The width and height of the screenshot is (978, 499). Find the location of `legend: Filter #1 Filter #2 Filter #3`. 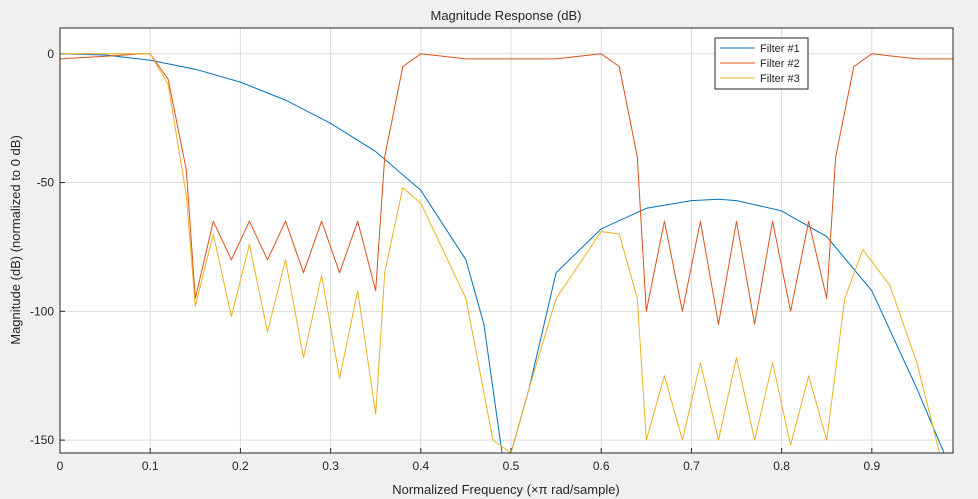

legend: Filter #1 Filter #2 Filter #3 is located at coordinates (761, 63).